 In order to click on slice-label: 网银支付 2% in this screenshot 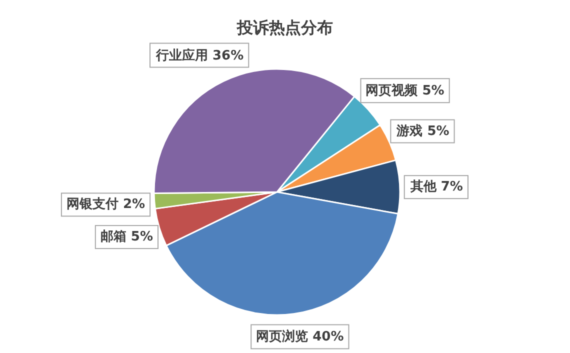, I will do `click(106, 204)`.